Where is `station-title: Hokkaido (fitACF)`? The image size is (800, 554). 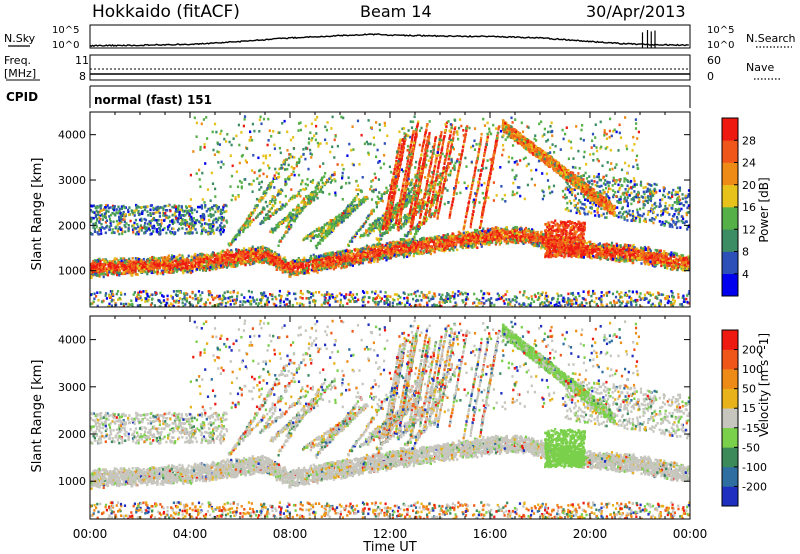
station-title: Hokkaido (fitACF) is located at coordinates (166, 12).